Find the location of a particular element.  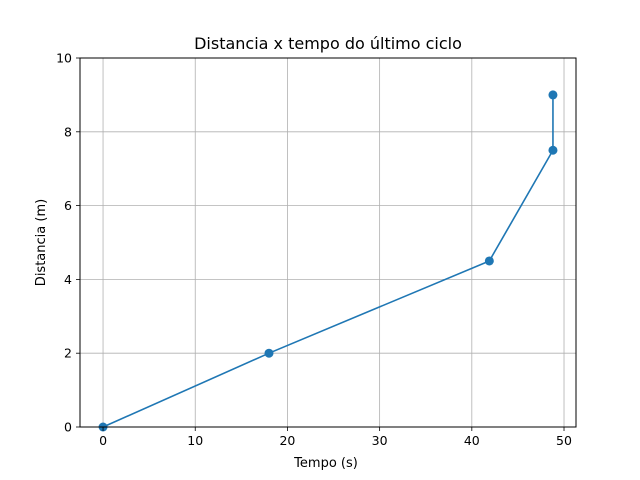

y-tick-label: 8 is located at coordinates (68, 131).